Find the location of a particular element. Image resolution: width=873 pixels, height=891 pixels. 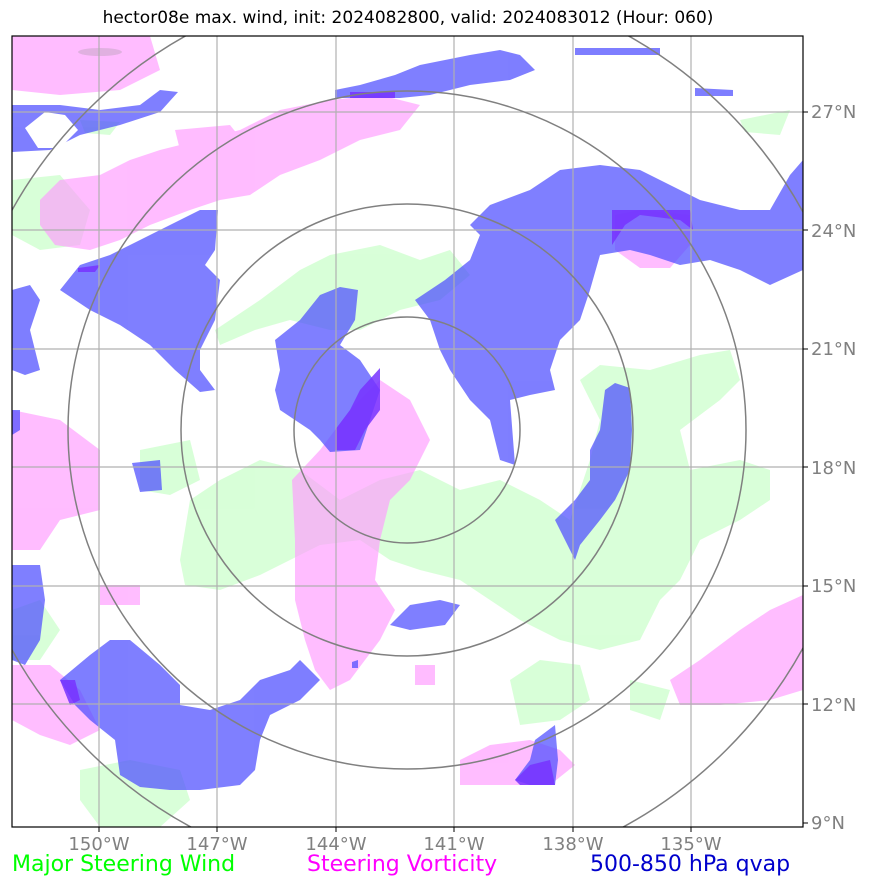

legend-wind: Major Steering Wind is located at coordinates (124, 864).